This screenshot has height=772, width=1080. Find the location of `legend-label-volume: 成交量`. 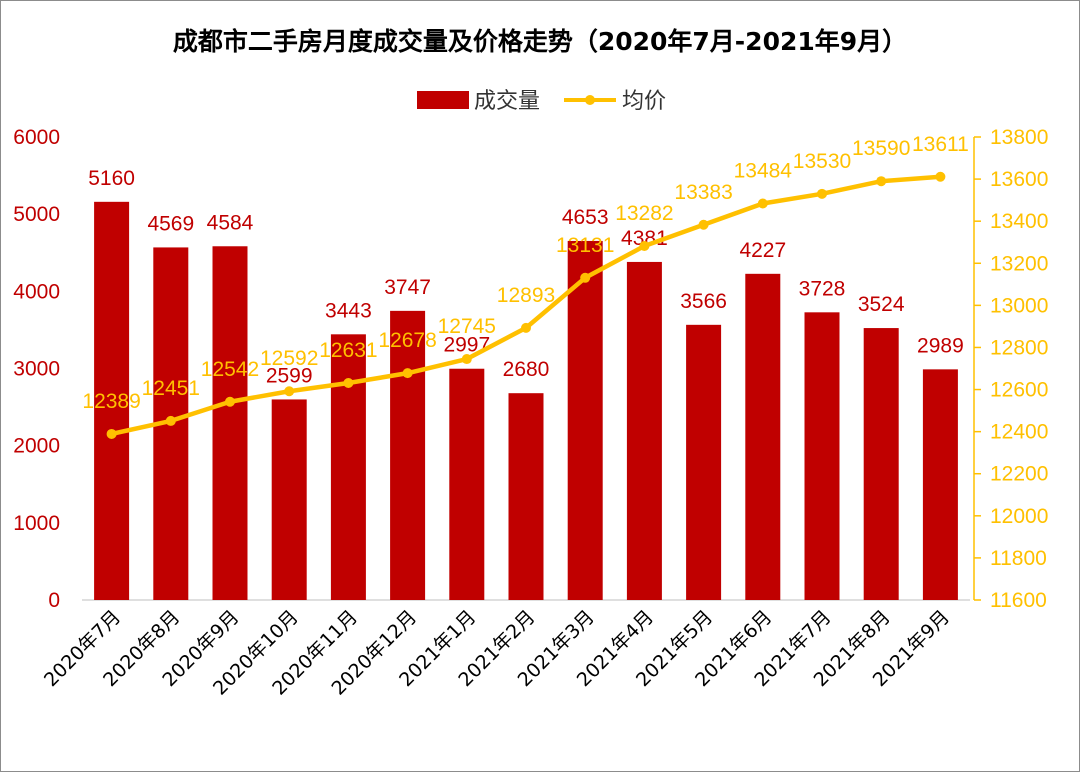

legend-label-volume: 成交量 is located at coordinates (507, 101).